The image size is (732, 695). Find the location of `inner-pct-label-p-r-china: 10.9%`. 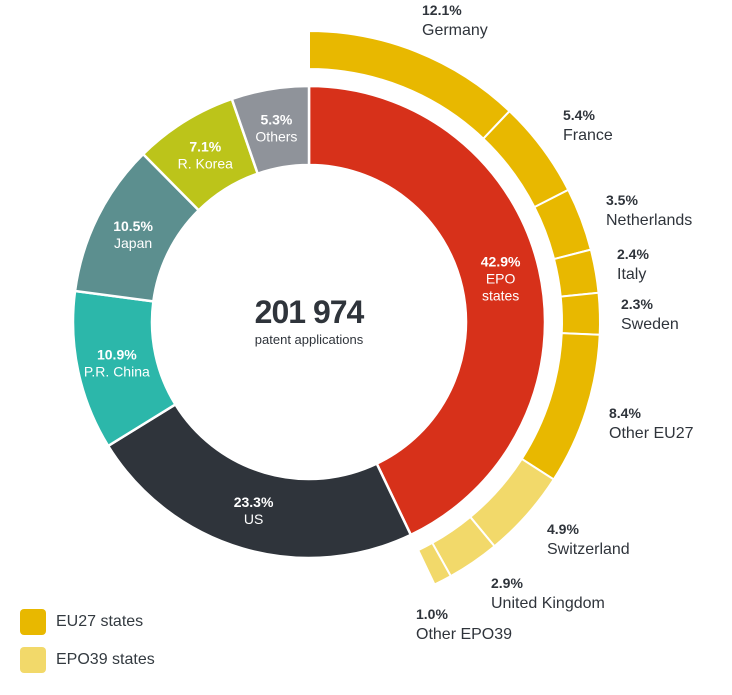

inner-pct-label-p-r-china: 10.9% is located at coordinates (117, 355).